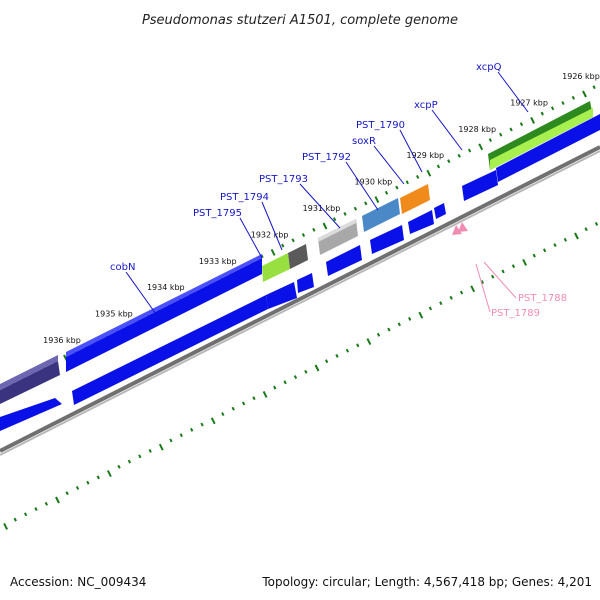 This screenshot has width=600, height=600. What do you see at coordinates (114, 314) in the screenshot?
I see `tick-label: 1935 kbp` at bounding box center [114, 314].